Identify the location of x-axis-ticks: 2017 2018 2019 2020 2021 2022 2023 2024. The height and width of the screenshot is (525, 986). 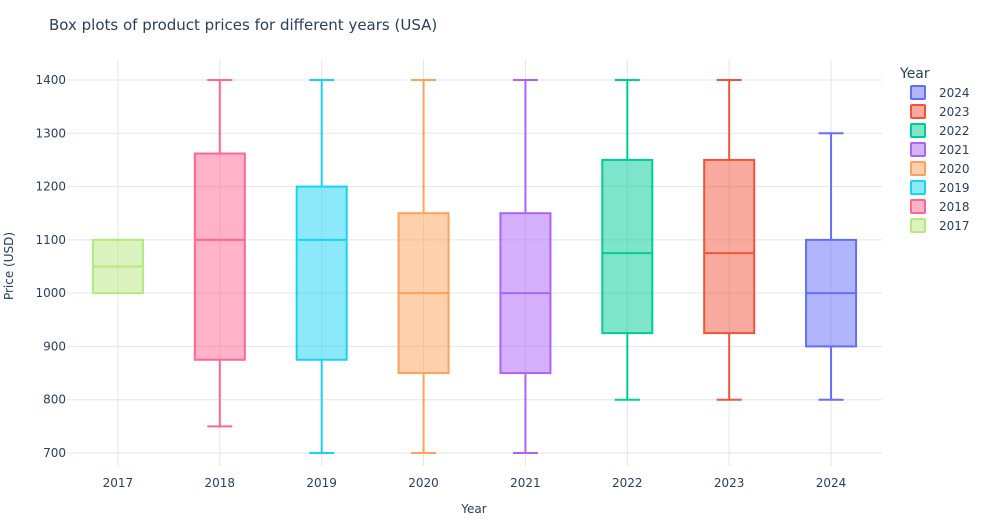
(475, 483).